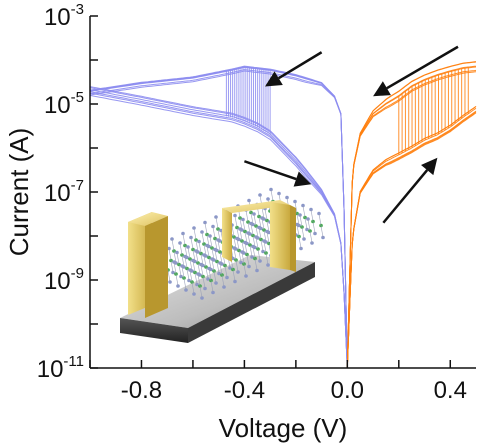 This screenshot has height=448, width=486. What do you see at coordinates (347, 390) in the screenshot?
I see `x-tick-label: 0.0` at bounding box center [347, 390].